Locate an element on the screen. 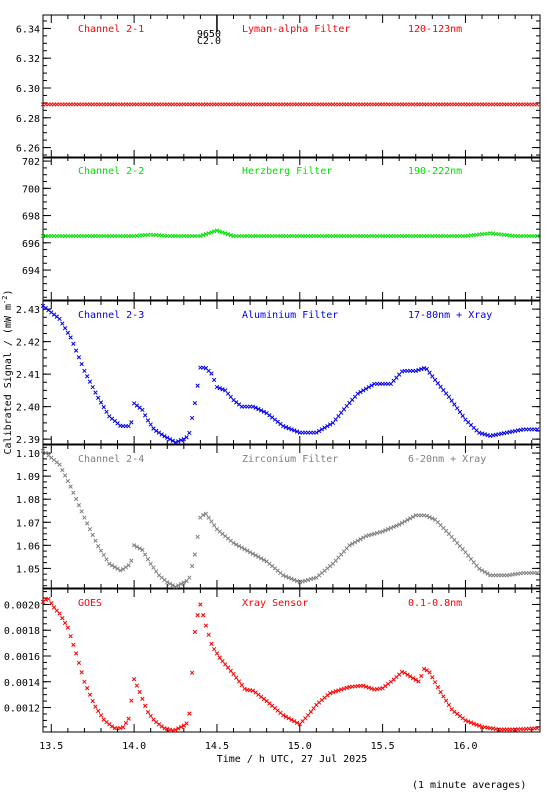 The width and height of the screenshot is (550, 800). series-markers is located at coordinates (290, 233).